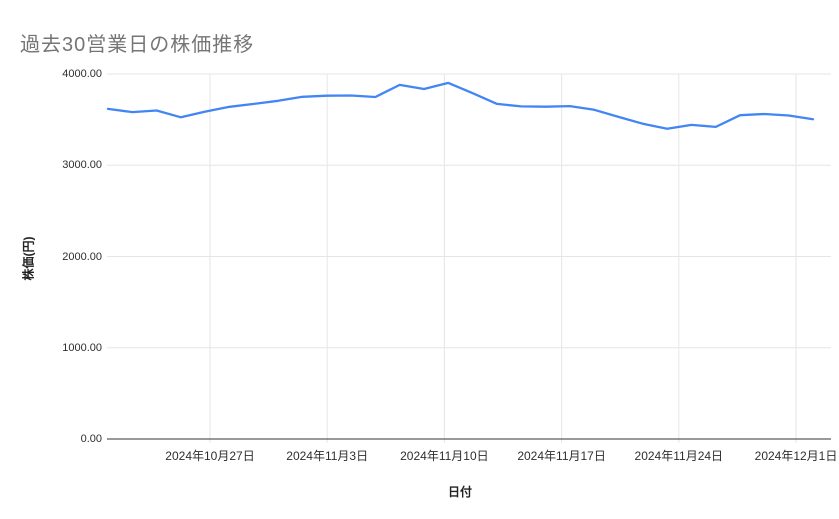  I want to click on x-tick-label: 2024年11月24日, so click(679, 456).